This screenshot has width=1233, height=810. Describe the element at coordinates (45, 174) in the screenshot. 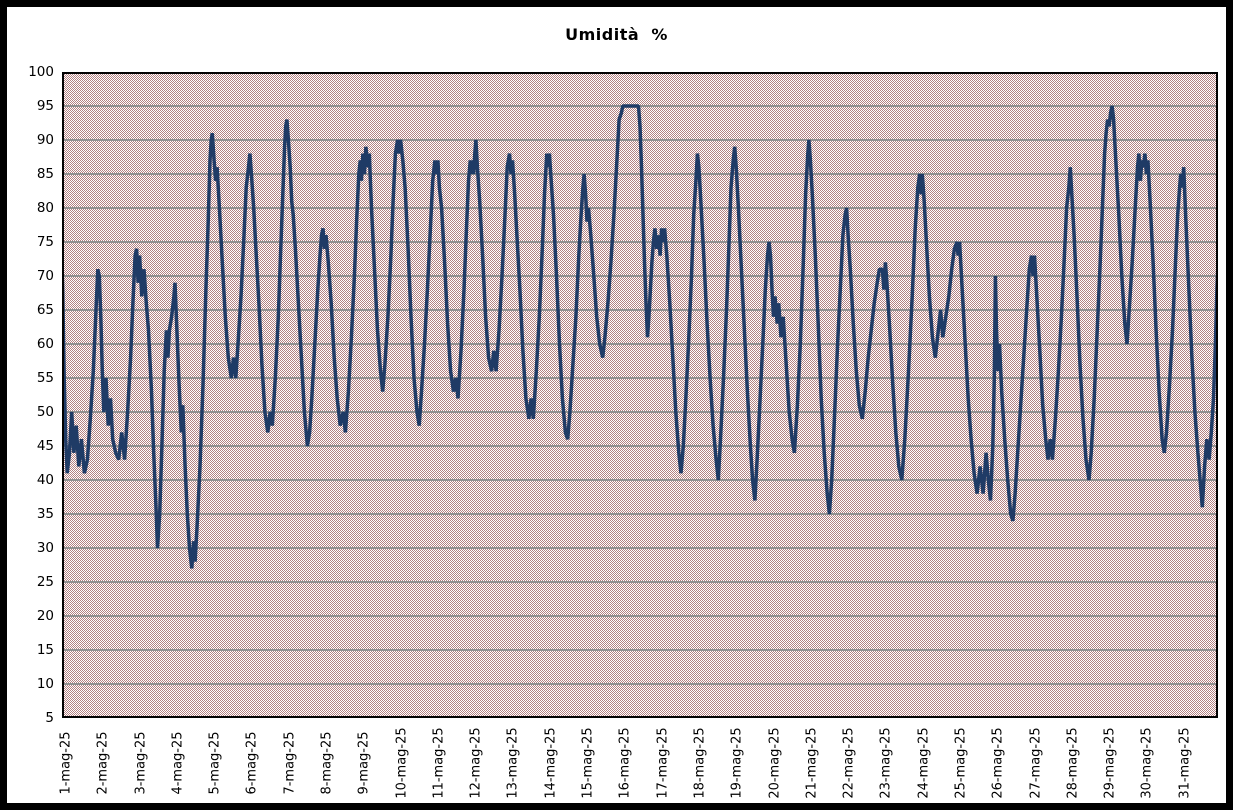

I see `y-axis-label: 85` at that location.